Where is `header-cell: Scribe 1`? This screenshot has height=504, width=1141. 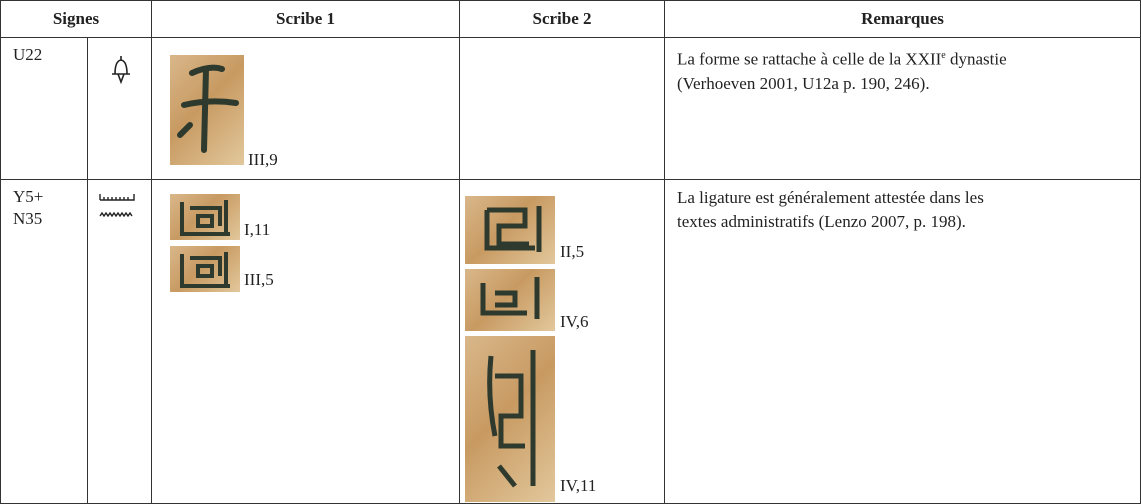
header-cell: Scribe 1 is located at coordinates (306, 19).